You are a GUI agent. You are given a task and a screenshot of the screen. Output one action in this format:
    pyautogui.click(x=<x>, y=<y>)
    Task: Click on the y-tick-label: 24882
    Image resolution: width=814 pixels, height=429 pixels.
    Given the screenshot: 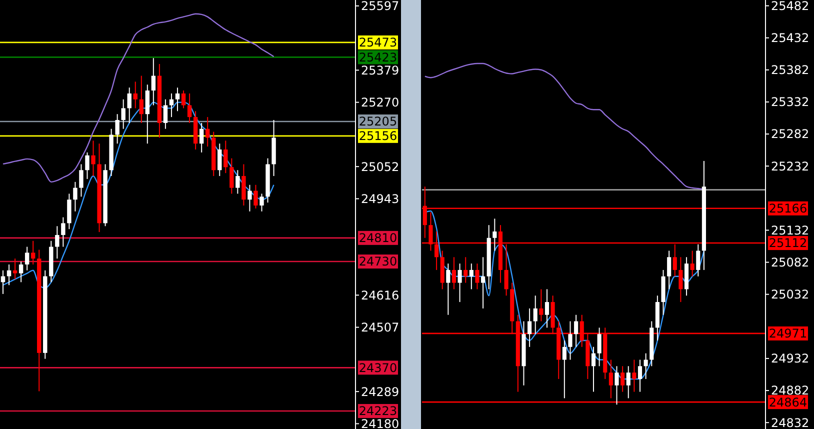 What is the action you would take?
    pyautogui.click(x=790, y=391)
    